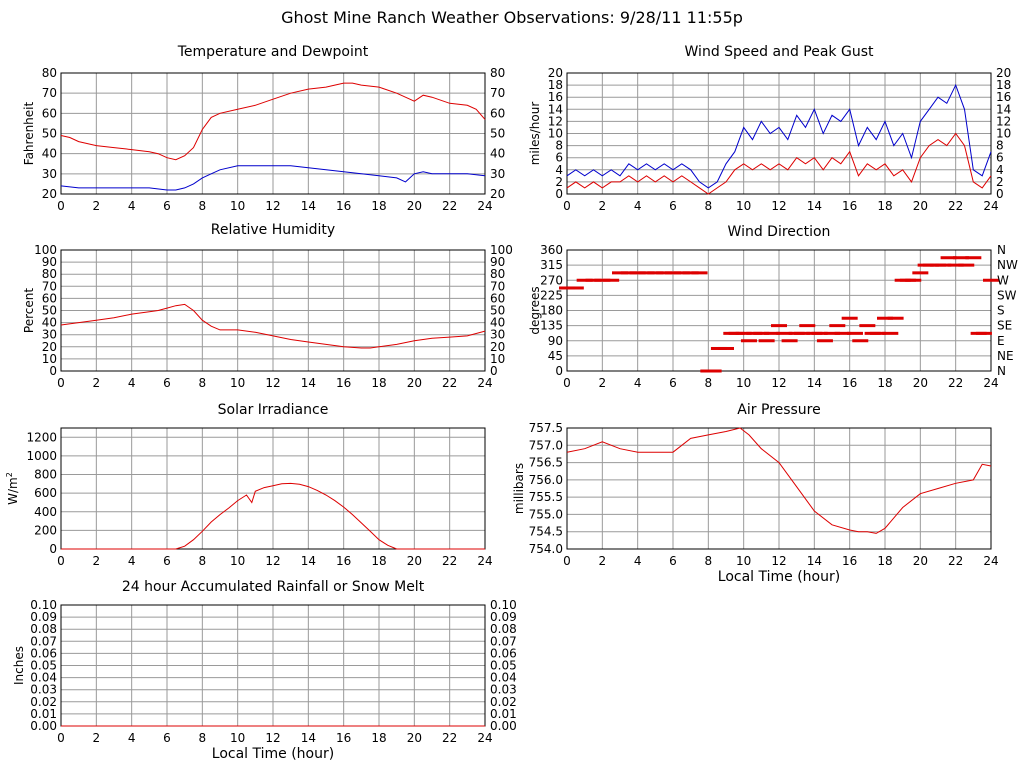 This screenshot has height=768, width=1024. Describe the element at coordinates (1003, 134) in the screenshot. I see `y-tick-label-right: 10` at that location.